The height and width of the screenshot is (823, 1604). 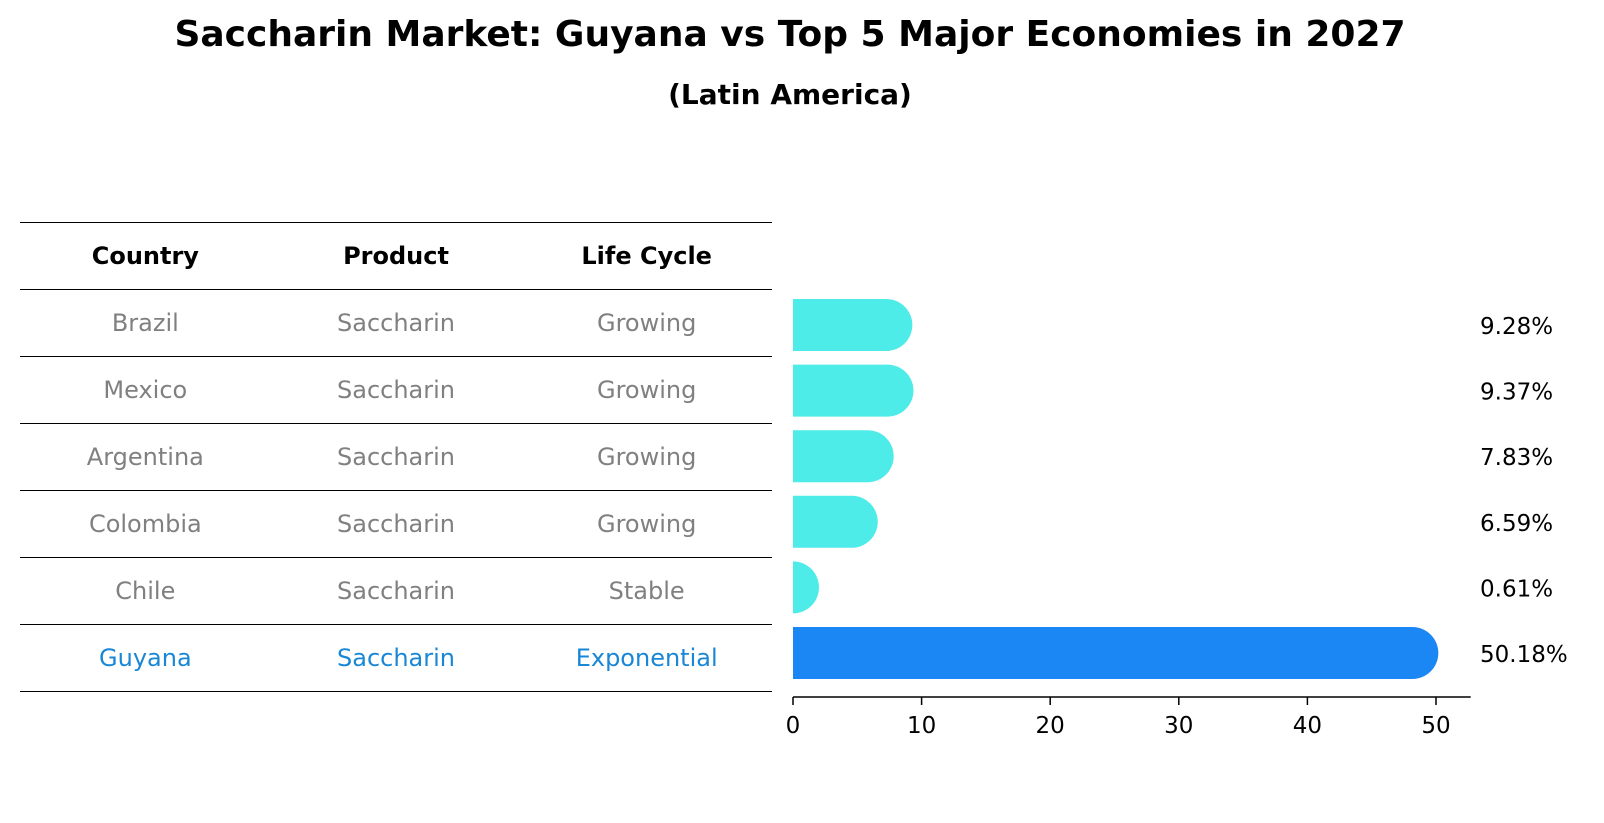 What do you see at coordinates (1516, 393) in the screenshot?
I see `bar-value-label: 9.37%` at bounding box center [1516, 393].